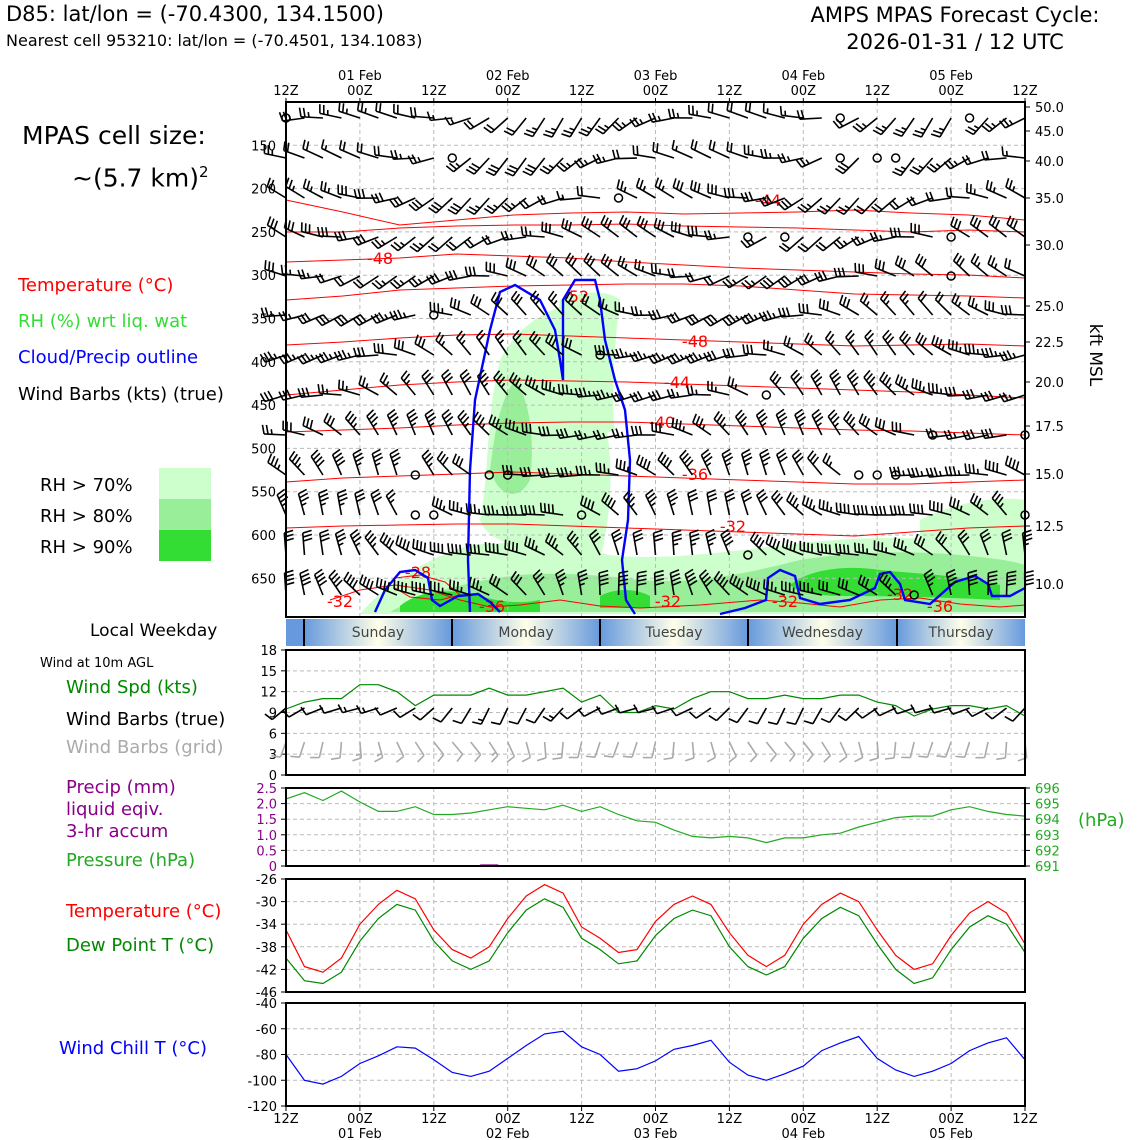  I want to click on surface-wind-barb-grid-staff, so click(419, 748).